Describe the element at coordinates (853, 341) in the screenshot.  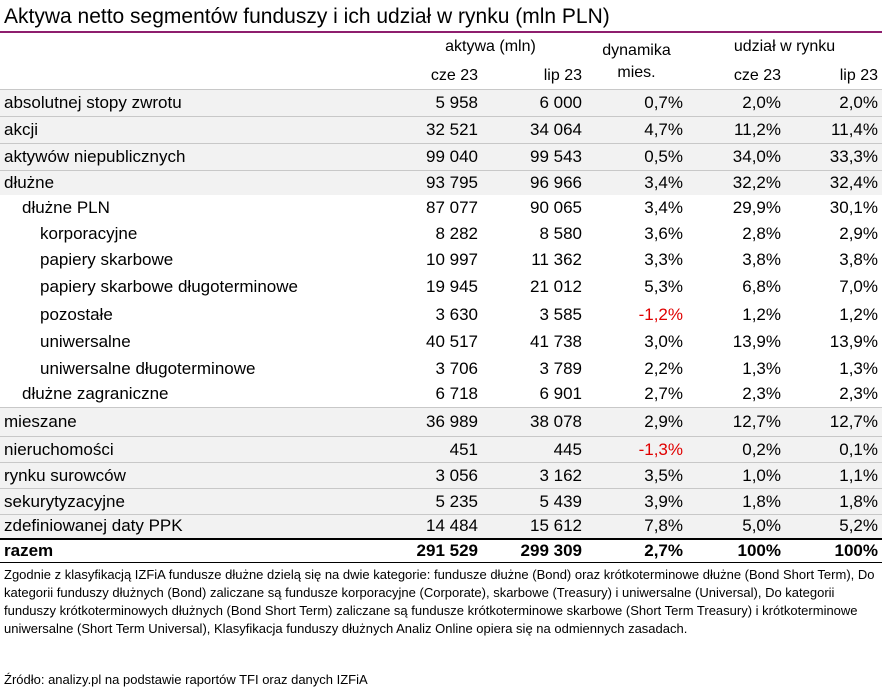
I see `share-lip: 13,9%` at that location.